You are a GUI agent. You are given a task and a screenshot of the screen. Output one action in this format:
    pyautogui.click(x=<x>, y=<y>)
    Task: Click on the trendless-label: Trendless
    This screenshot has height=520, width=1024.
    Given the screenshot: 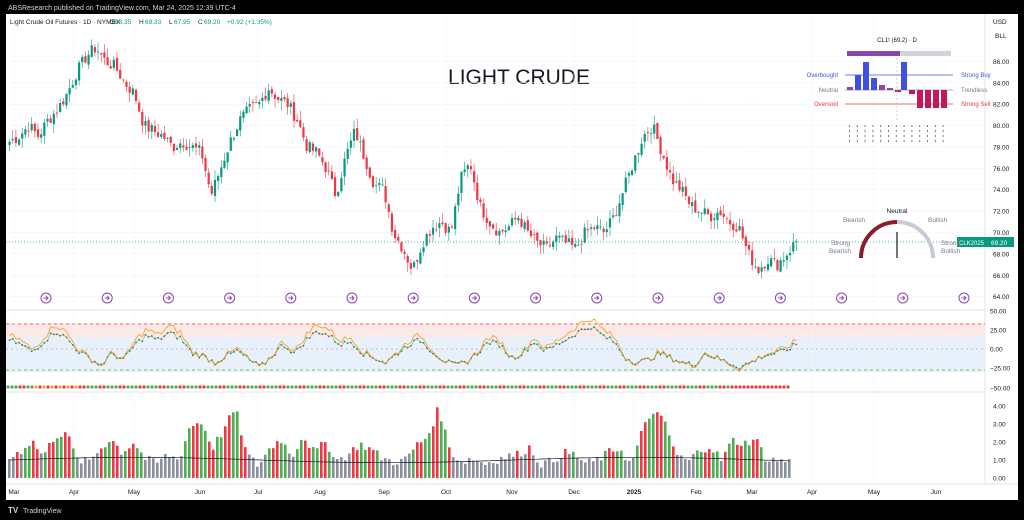 What is the action you would take?
    pyautogui.click(x=974, y=91)
    